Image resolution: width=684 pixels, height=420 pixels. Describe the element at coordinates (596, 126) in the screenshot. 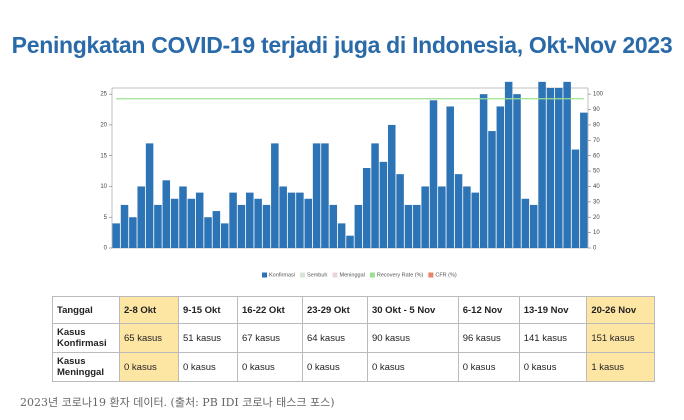

I see `y2-tick-label: 80` at that location.